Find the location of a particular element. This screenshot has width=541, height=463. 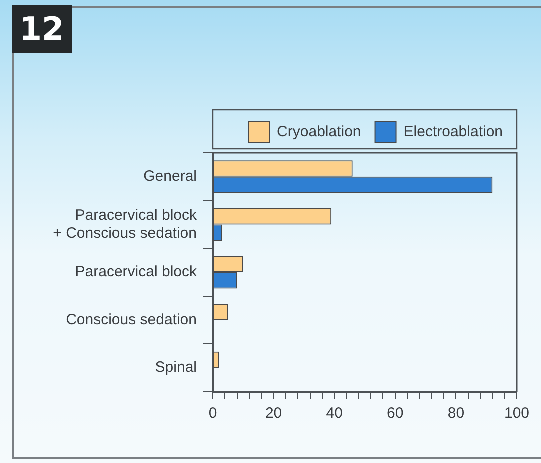

legend-label: Electroablation is located at coordinates (454, 132).